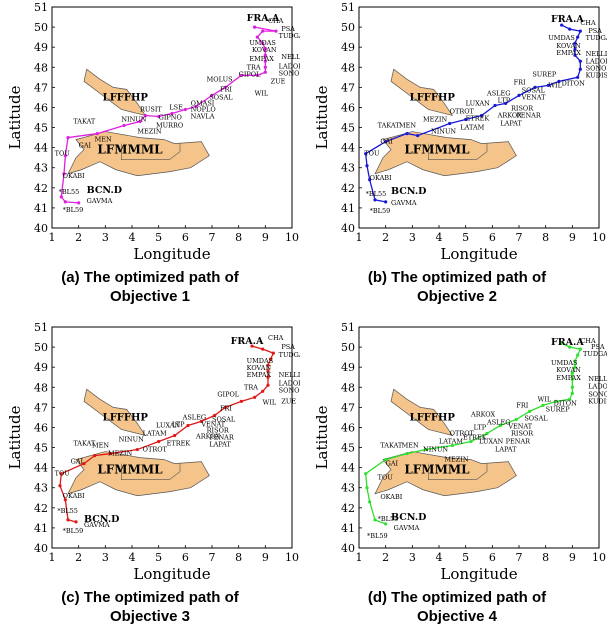  Describe the element at coordinates (115, 412) in the screenshot. I see `region-lfffhp-shape` at that location.